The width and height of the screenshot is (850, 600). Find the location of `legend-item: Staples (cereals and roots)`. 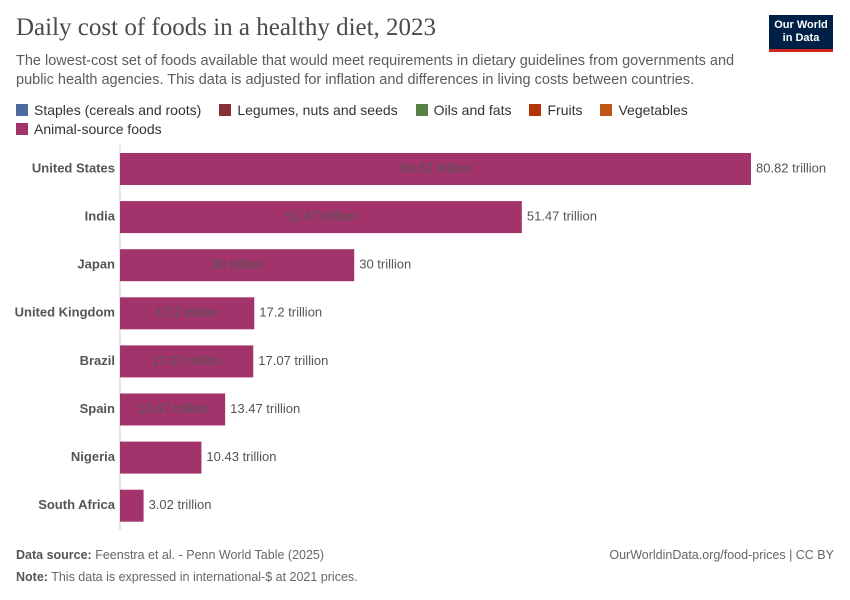

legend-item: Staples (cereals and roots) is located at coordinates (108, 109).